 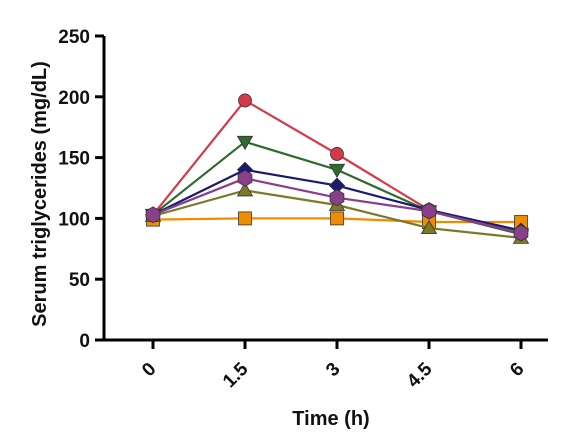 I want to click on y-axis-ticks: 0 50 100 150 200 250, so click(x=81, y=189).